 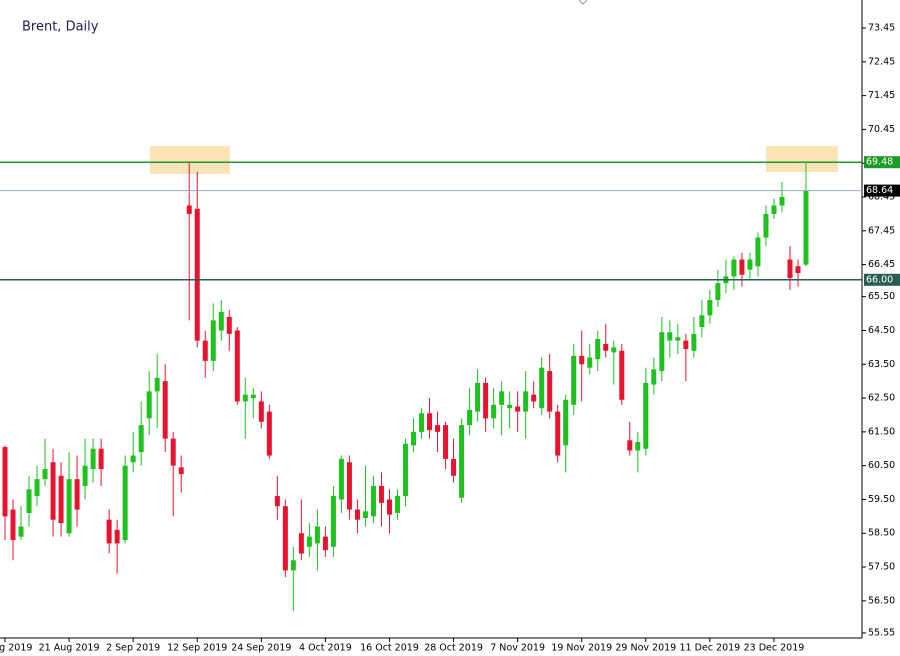 I want to click on chart-title: Brent, Daily, so click(x=60, y=27).